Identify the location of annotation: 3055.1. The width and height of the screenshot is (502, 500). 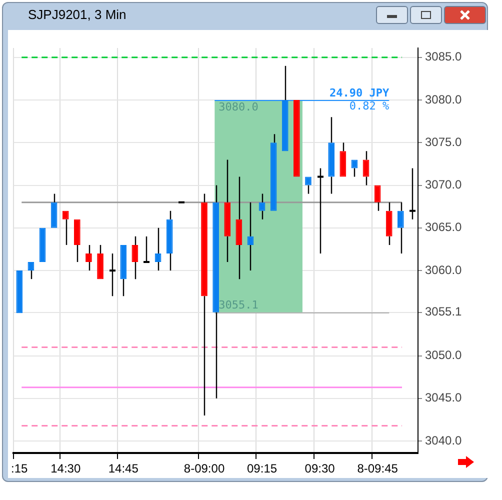
(238, 305).